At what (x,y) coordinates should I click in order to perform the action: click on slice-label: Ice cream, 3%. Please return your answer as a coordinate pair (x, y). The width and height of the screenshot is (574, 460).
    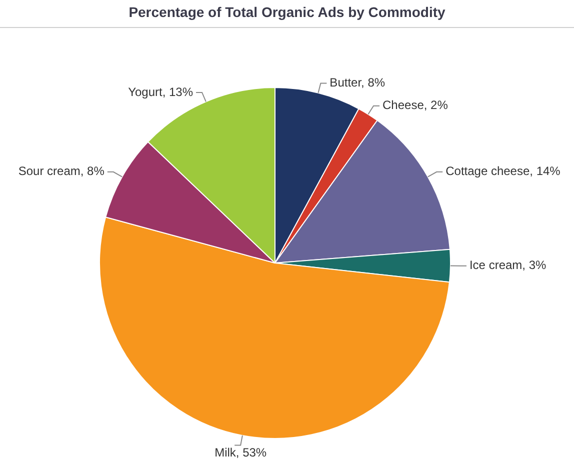
    Looking at the image, I should click on (507, 265).